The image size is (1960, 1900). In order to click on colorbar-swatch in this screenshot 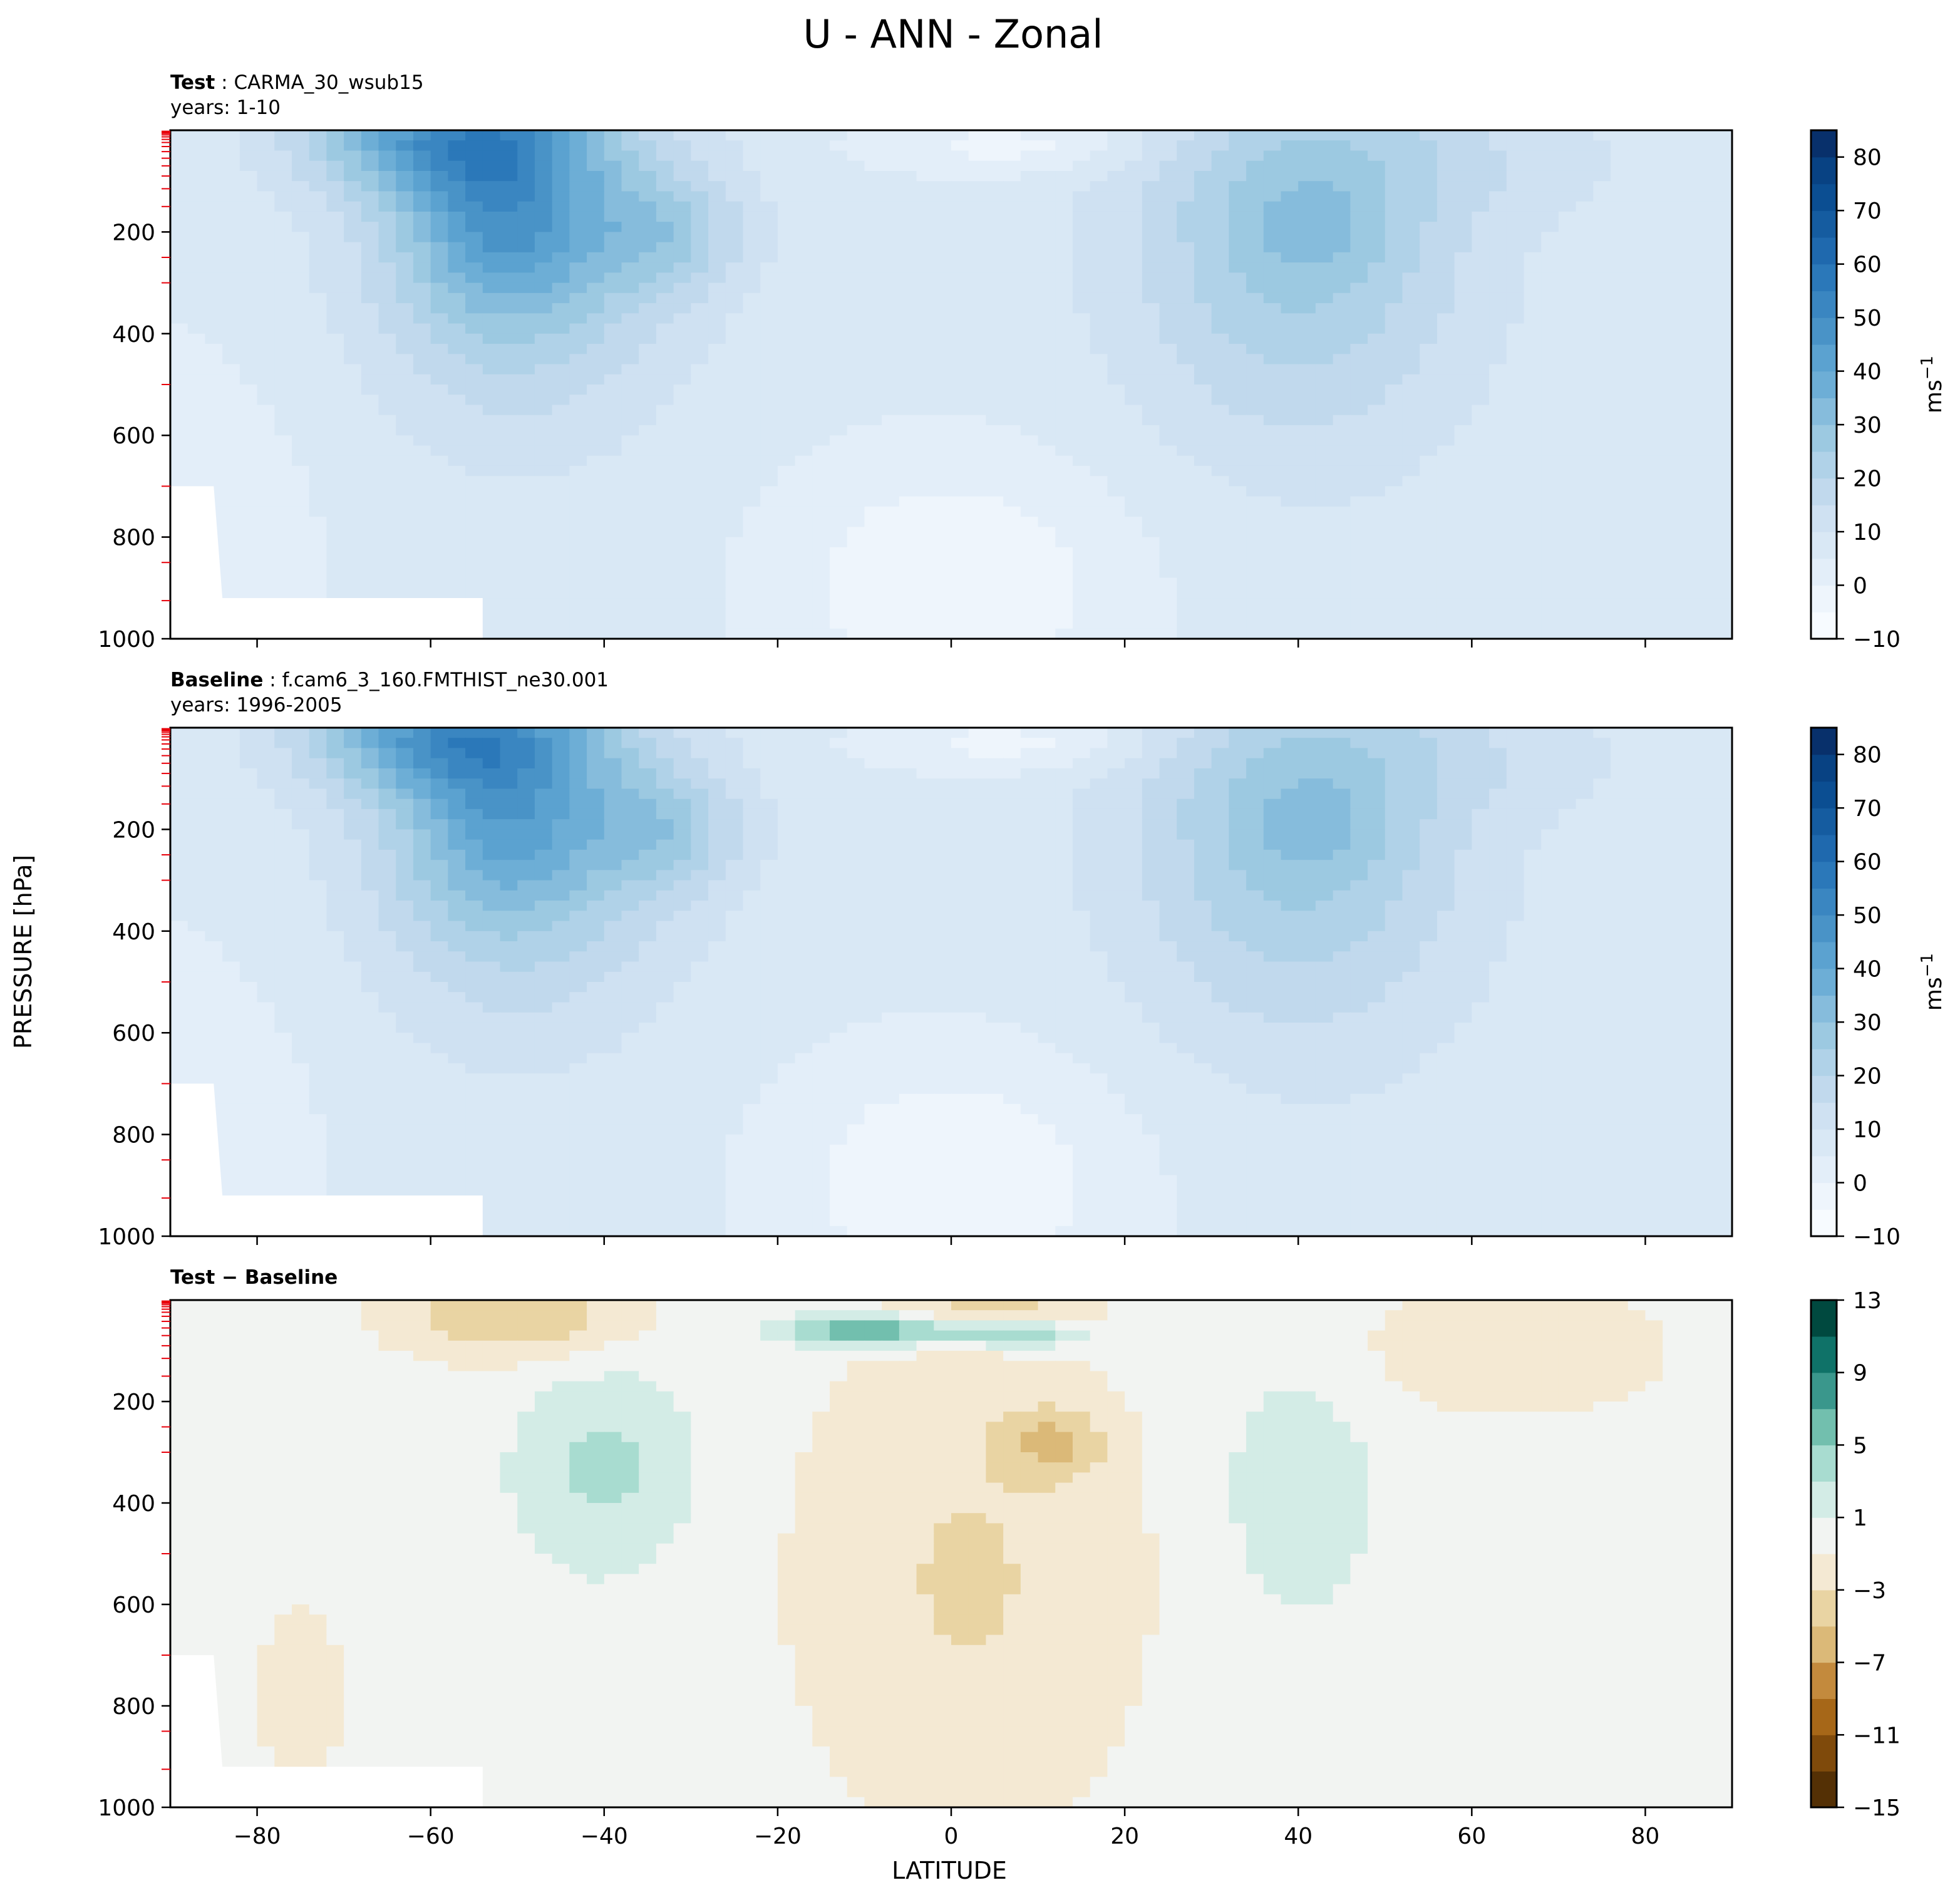, I will do `click(1824, 545)`.